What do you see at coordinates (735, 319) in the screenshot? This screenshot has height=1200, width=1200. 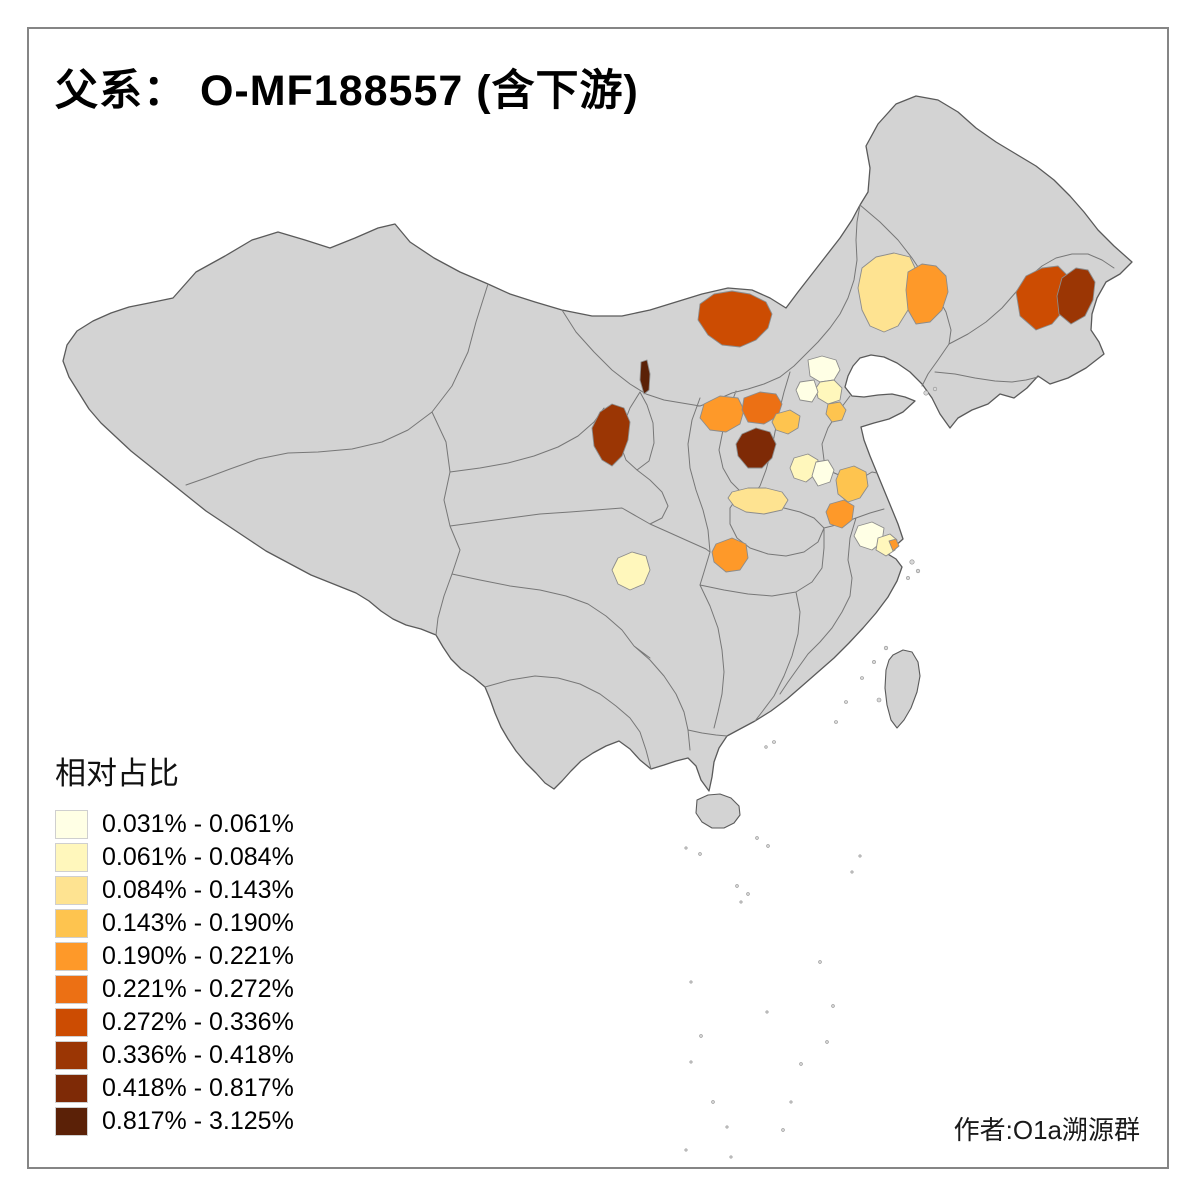 I see `map-region-r3` at bounding box center [735, 319].